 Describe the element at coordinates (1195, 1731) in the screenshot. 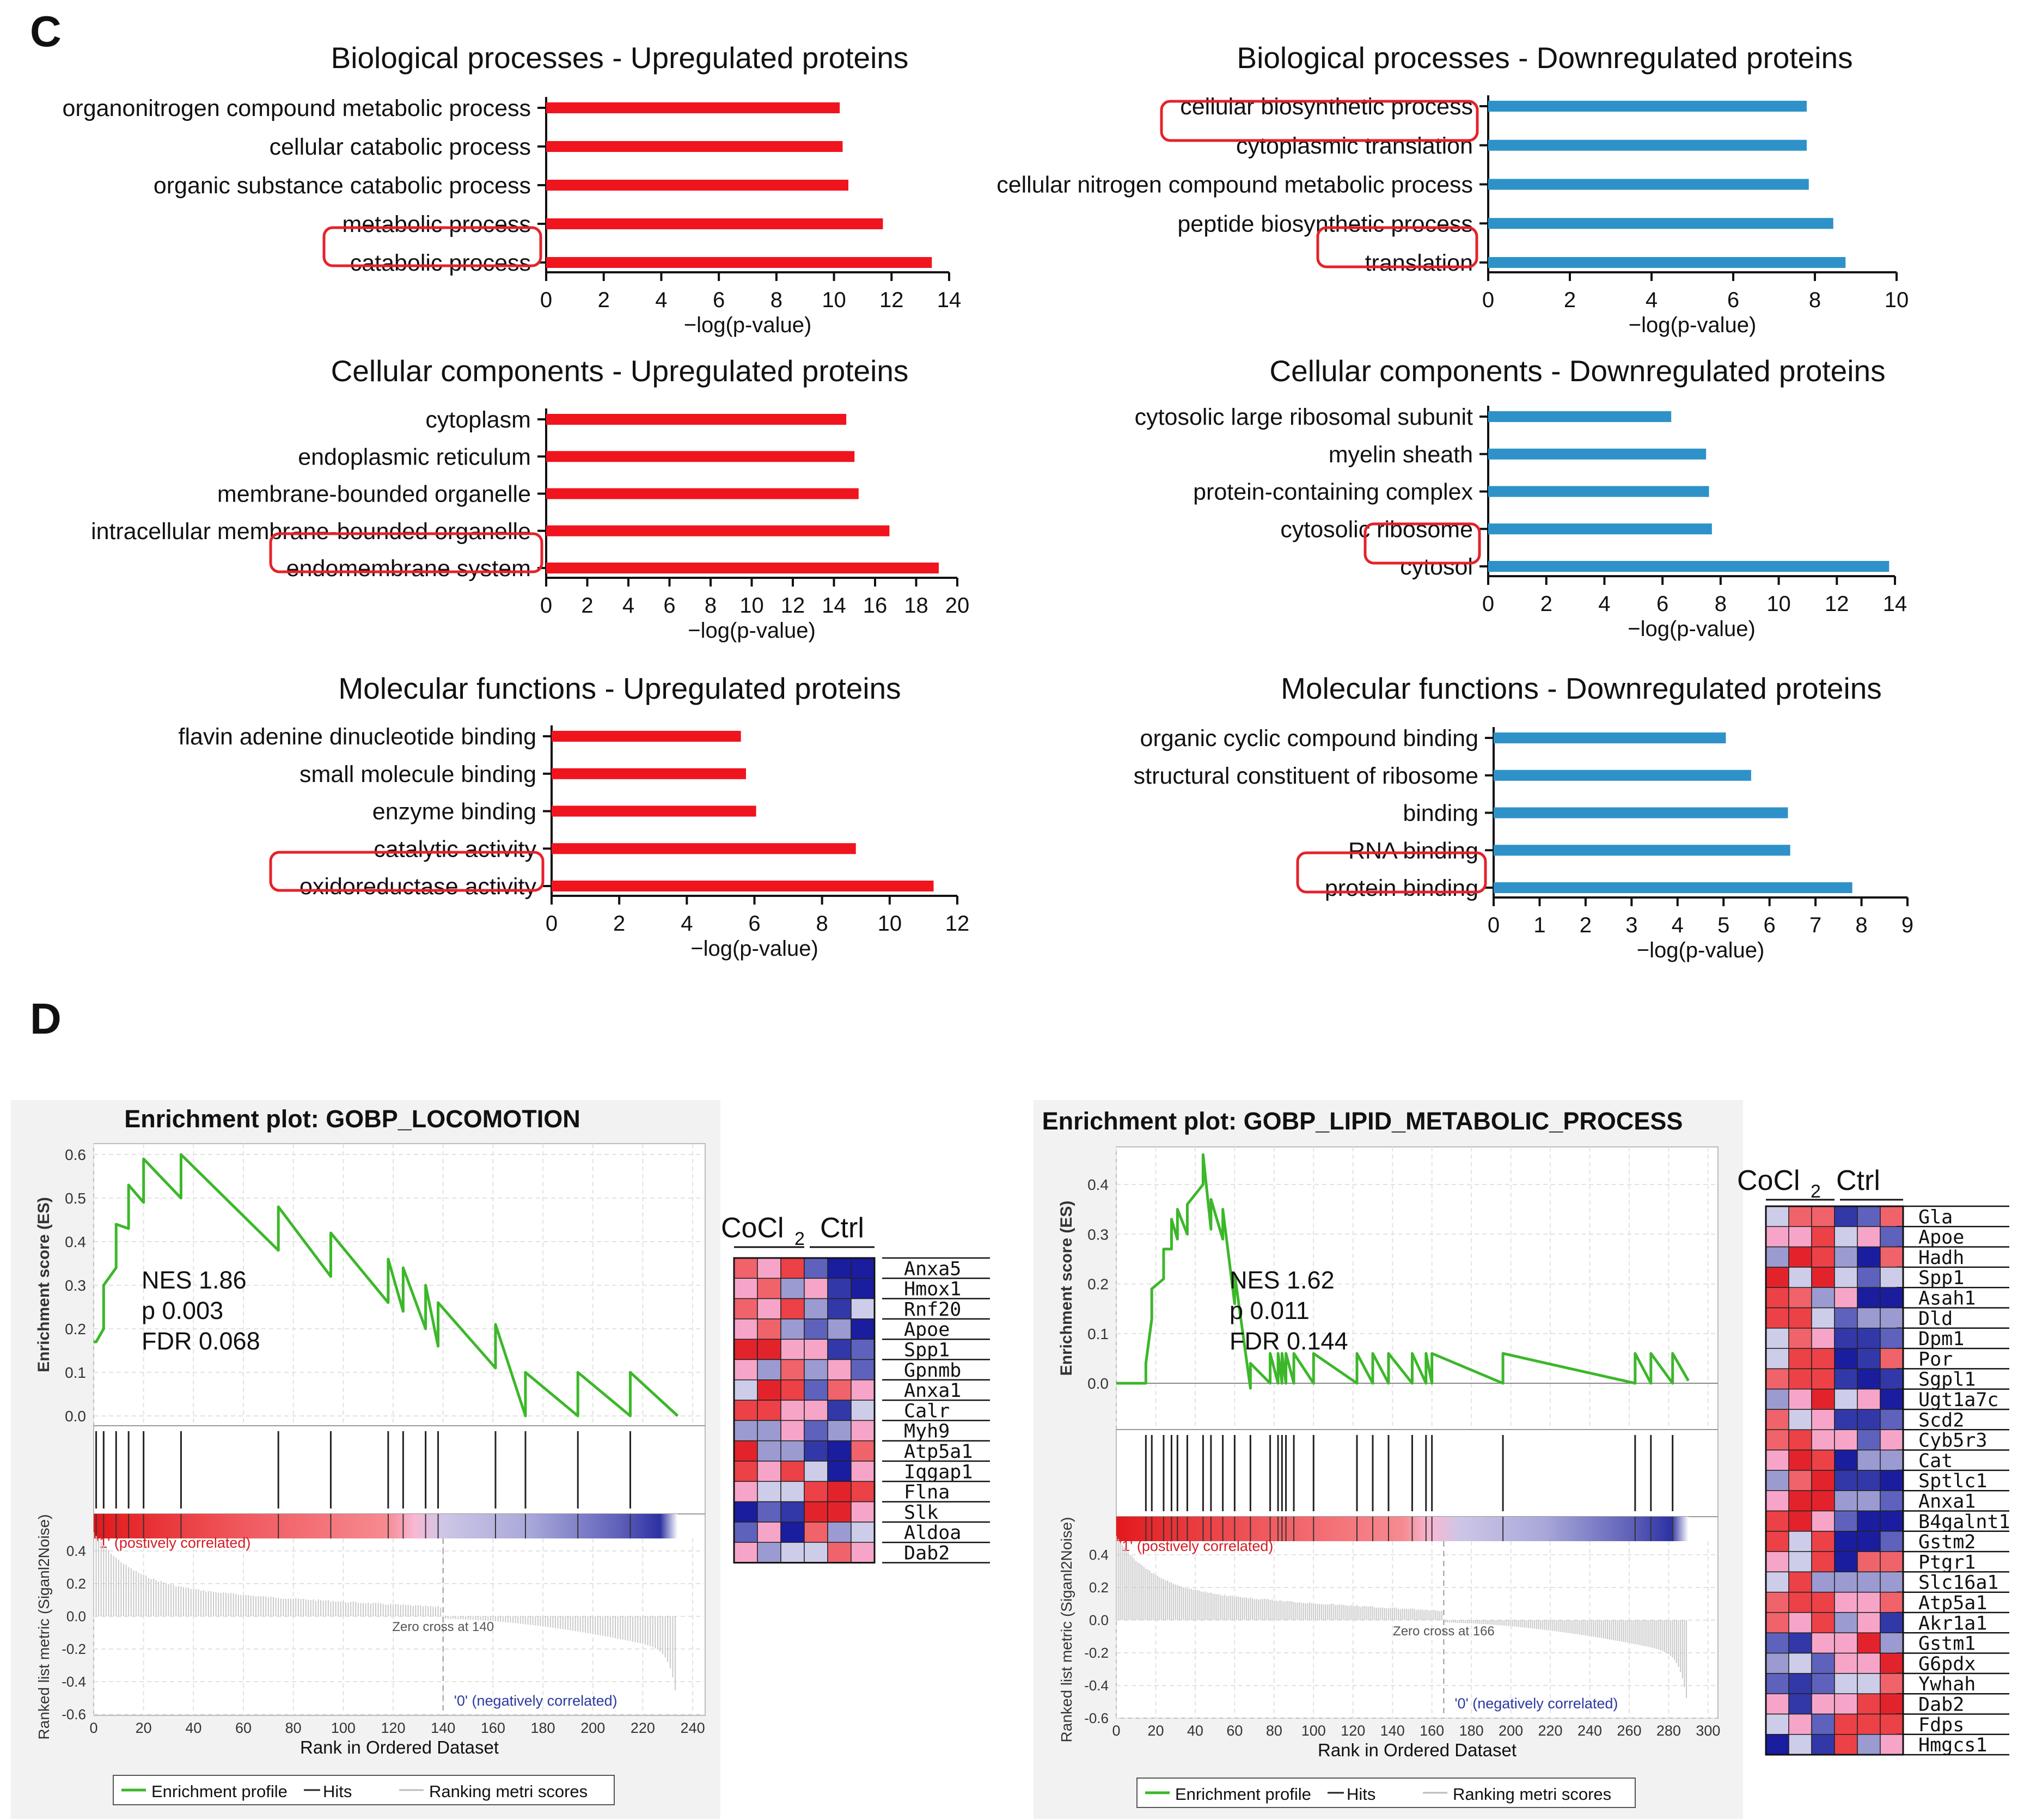

I see `x-tick-label: 40` at that location.